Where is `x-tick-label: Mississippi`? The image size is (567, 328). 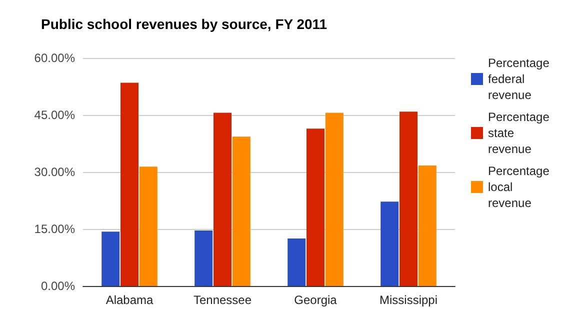
x-tick-label: Mississippi is located at coordinates (408, 300).